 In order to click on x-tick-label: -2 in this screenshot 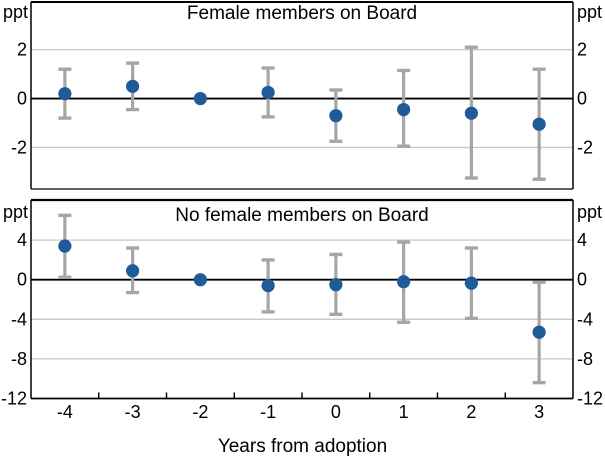, I will do `click(200, 412)`.